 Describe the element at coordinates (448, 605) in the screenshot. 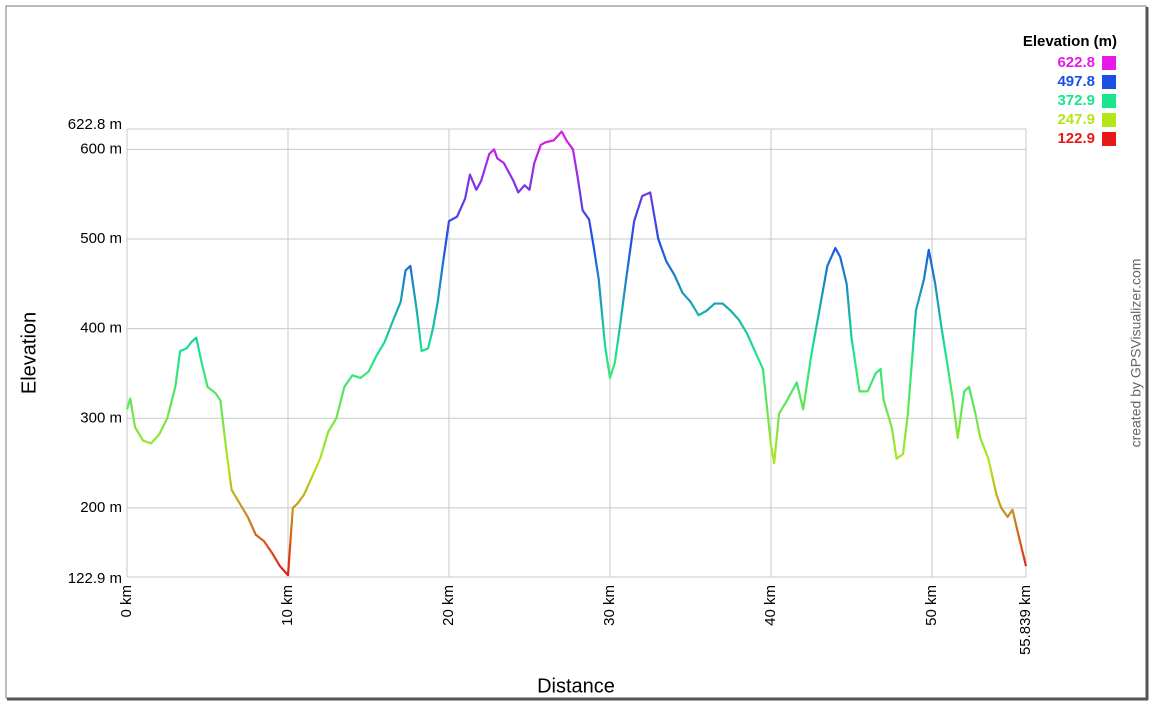

I see `x-tick-label: 20 km` at that location.